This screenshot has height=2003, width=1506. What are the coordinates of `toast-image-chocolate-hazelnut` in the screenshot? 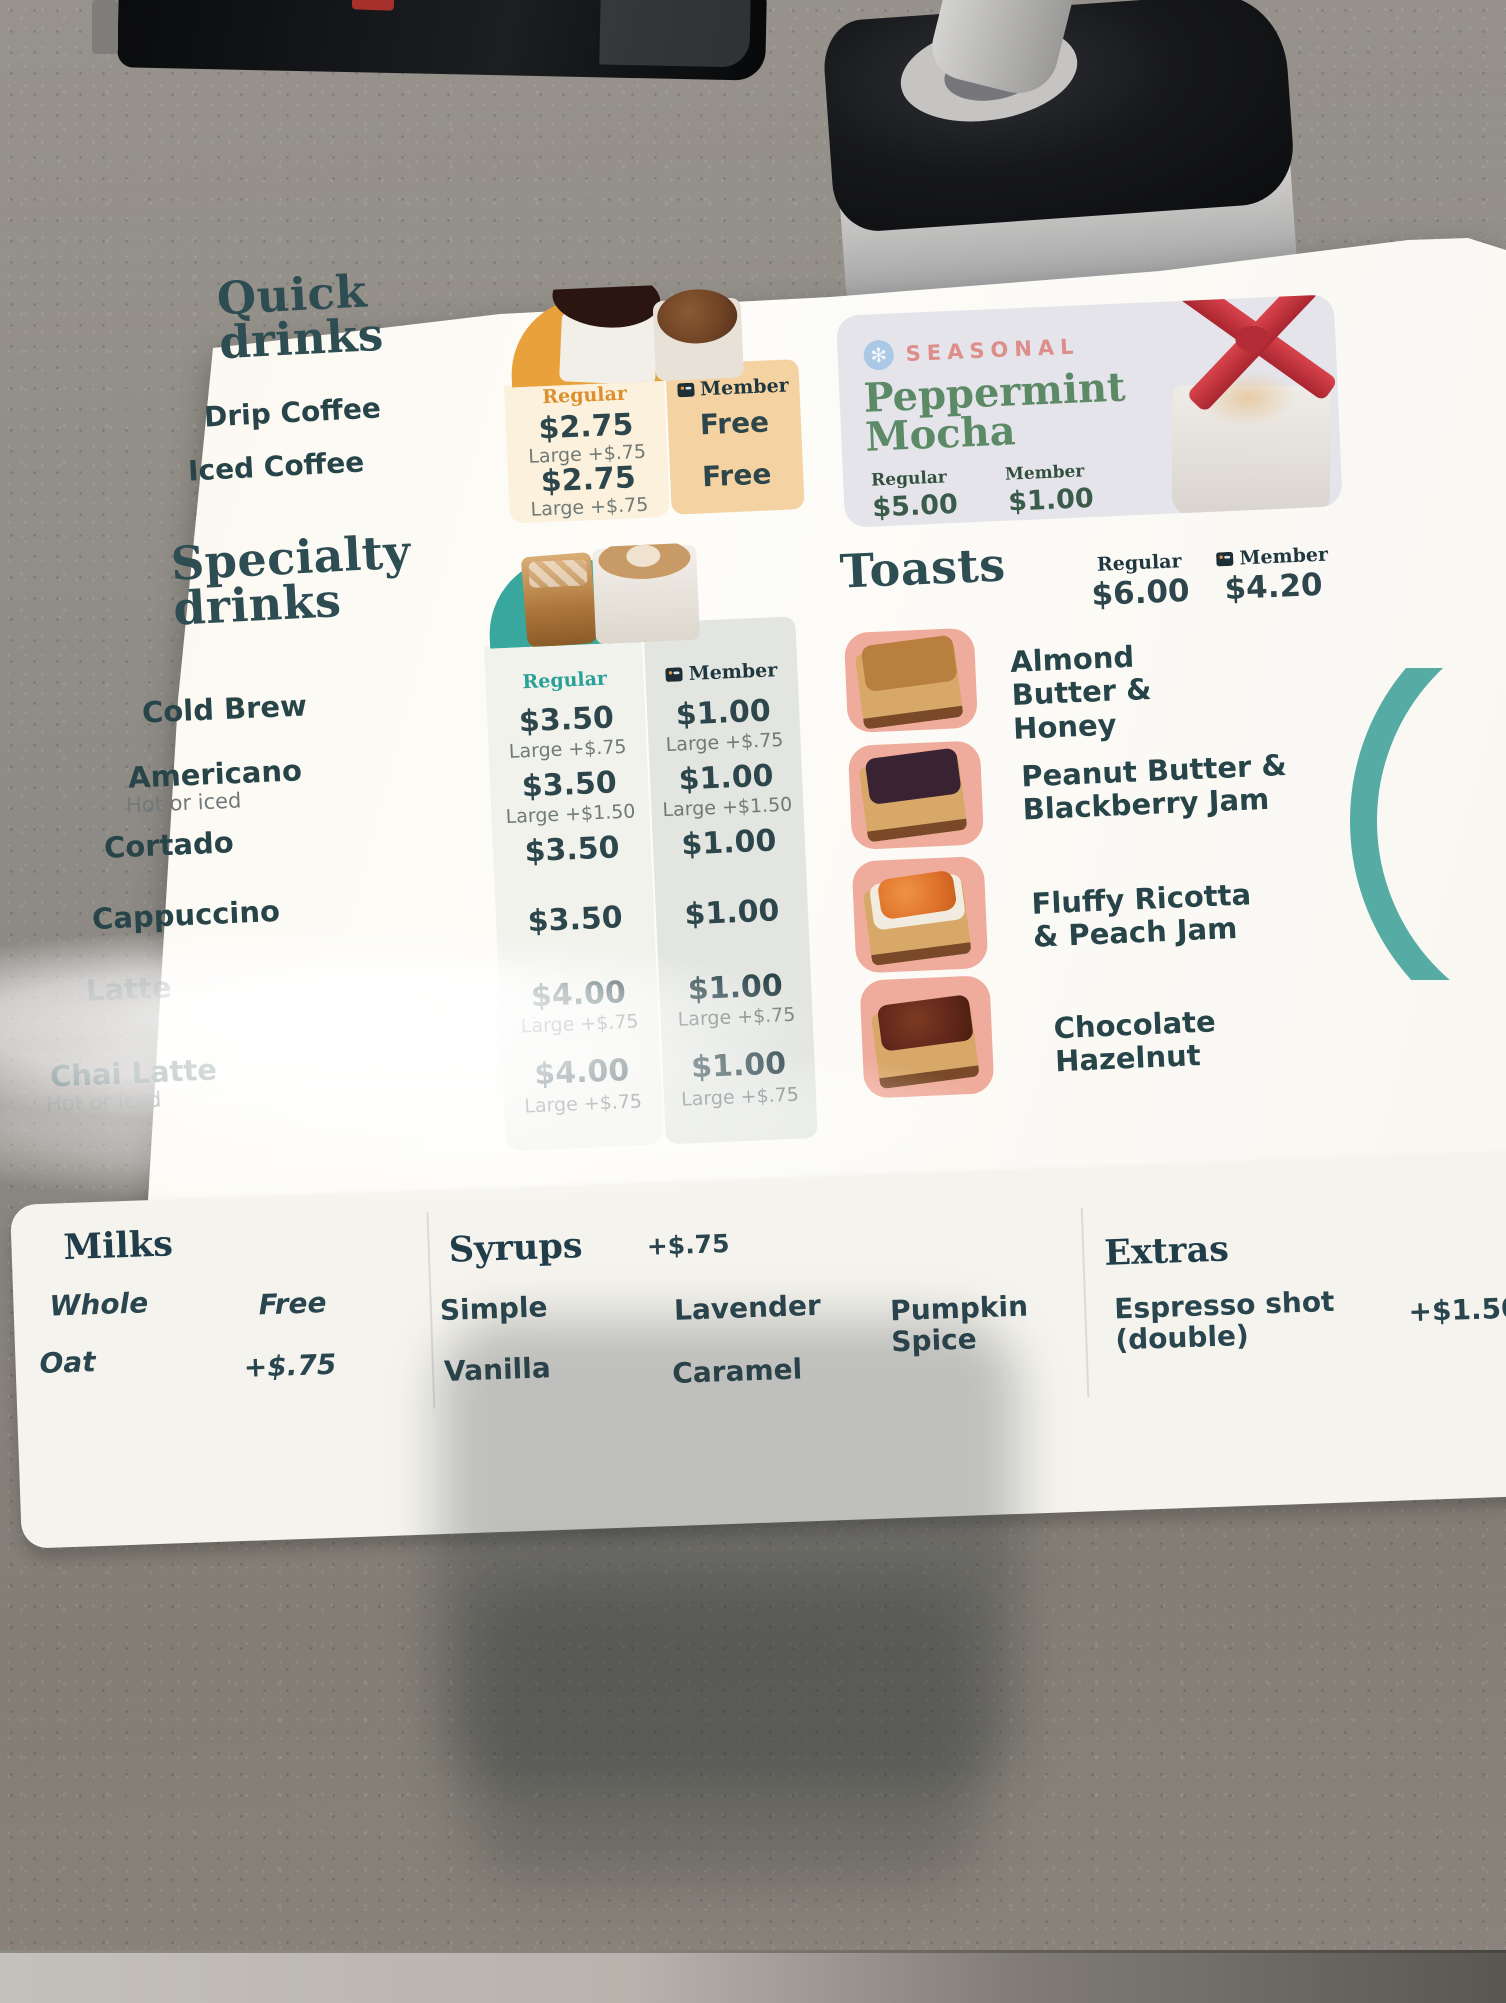 It's located at (927, 1037).